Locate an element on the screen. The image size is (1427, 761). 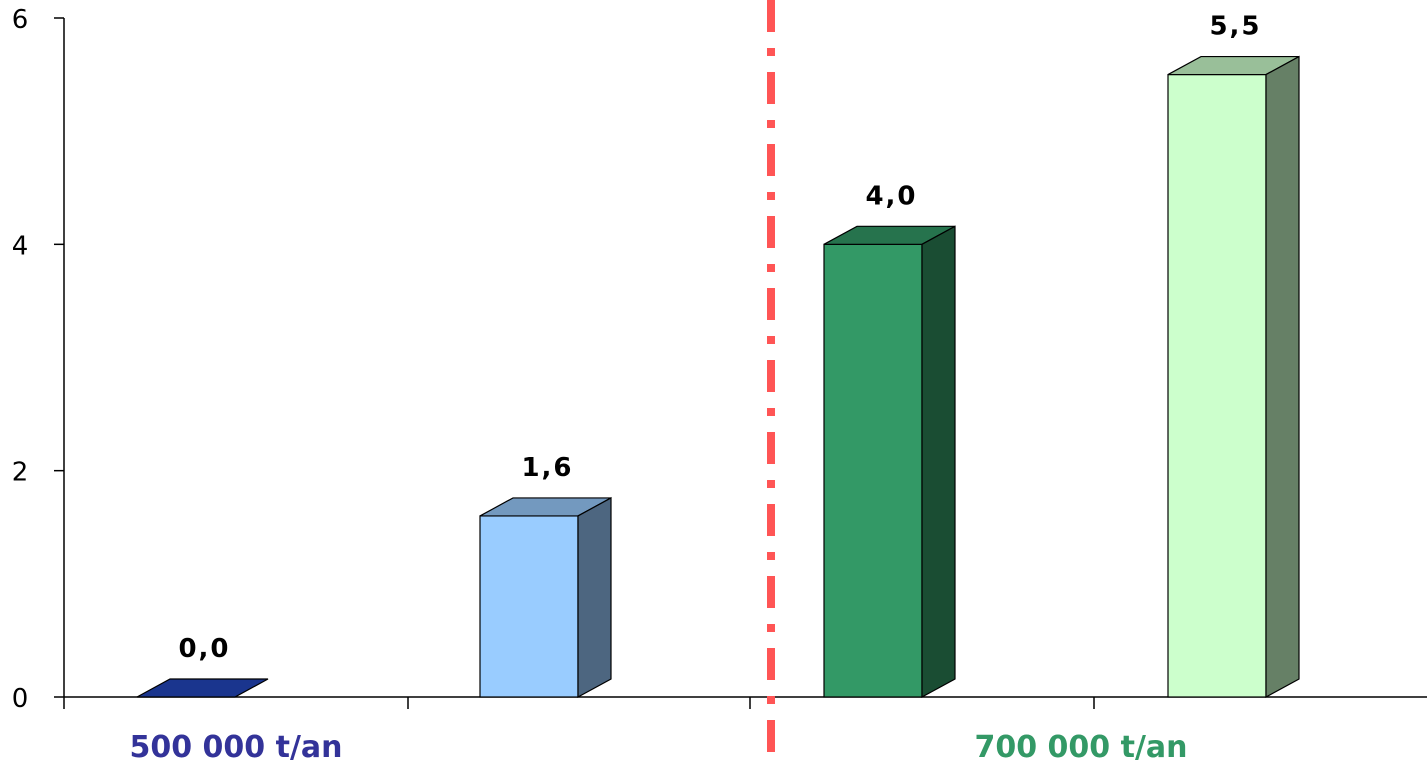
bar-value-label: 1,6 is located at coordinates (547, 468).